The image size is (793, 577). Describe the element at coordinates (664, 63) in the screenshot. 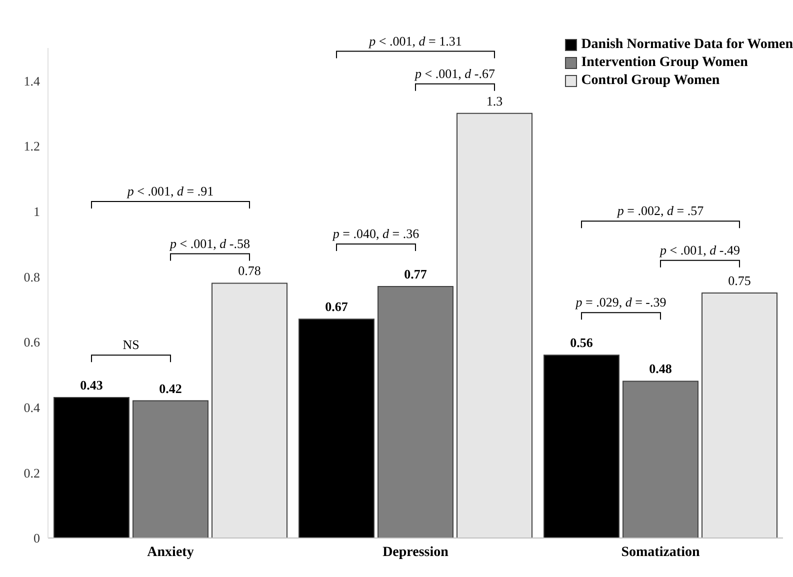

I see `legend-label: Intervention Group Women` at that location.